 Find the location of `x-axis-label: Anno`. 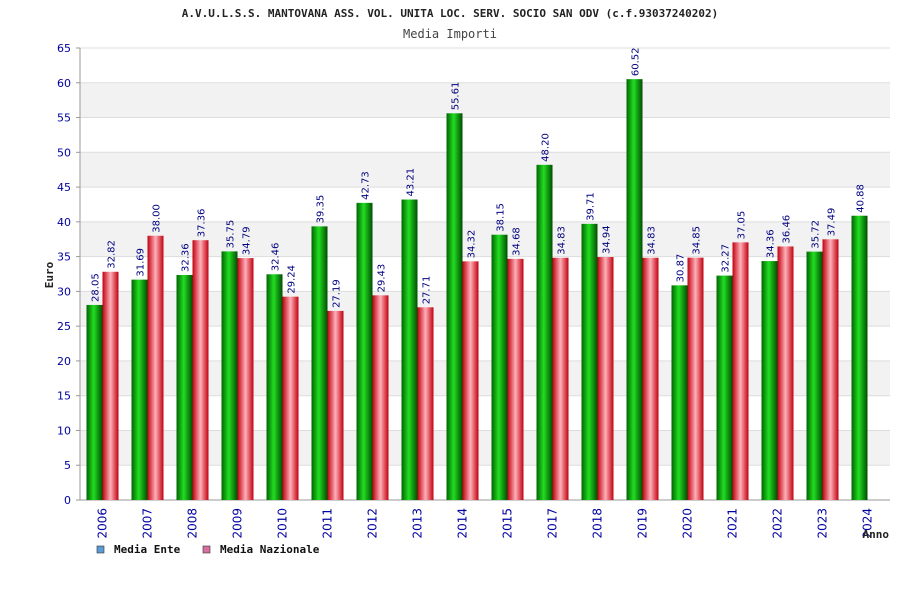

x-axis-label: Anno is located at coordinates (876, 534).